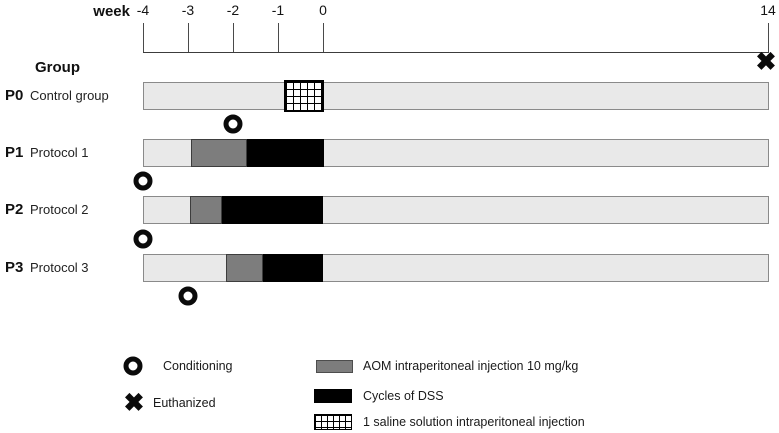  Describe the element at coordinates (184, 403) in the screenshot. I see `euthanized-legend-label: Euthanized` at that location.